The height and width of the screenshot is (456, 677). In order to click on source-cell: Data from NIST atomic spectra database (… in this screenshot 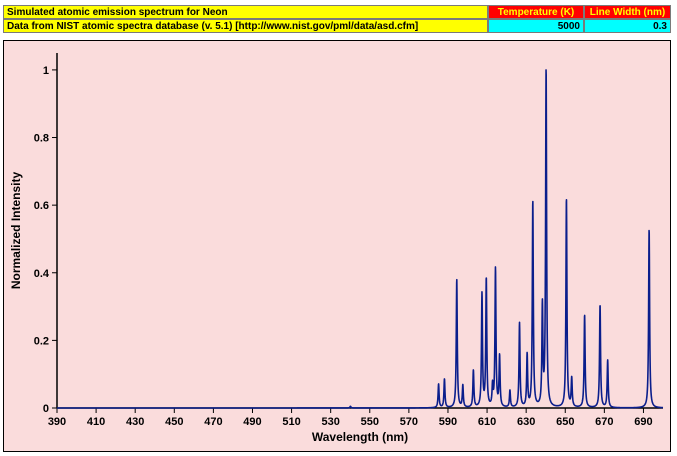, I will do `click(245, 26)`.